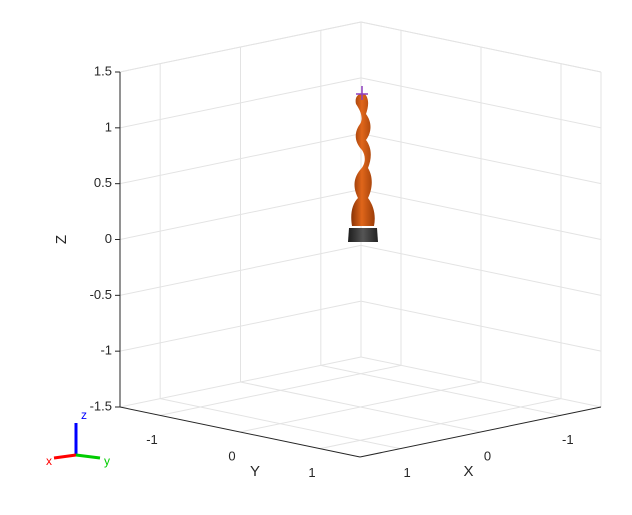 The image size is (632, 515). I want to click on z-tick-label: 1, so click(108, 126).